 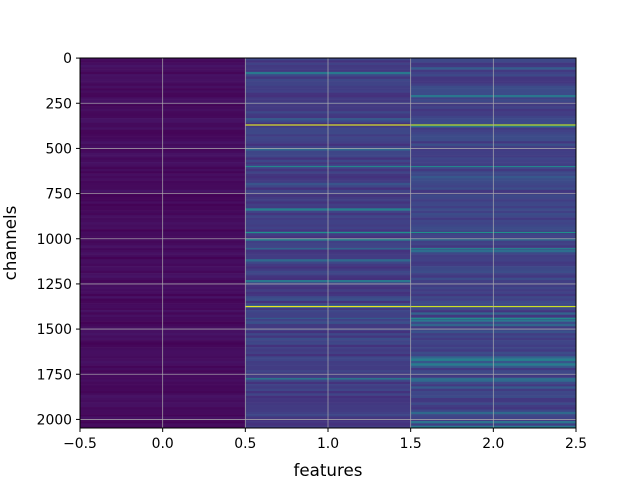 I want to click on x-axis: −0.5 0.0 0.5 1.0 1.5 2.0 2.5, so click(x=325, y=440).